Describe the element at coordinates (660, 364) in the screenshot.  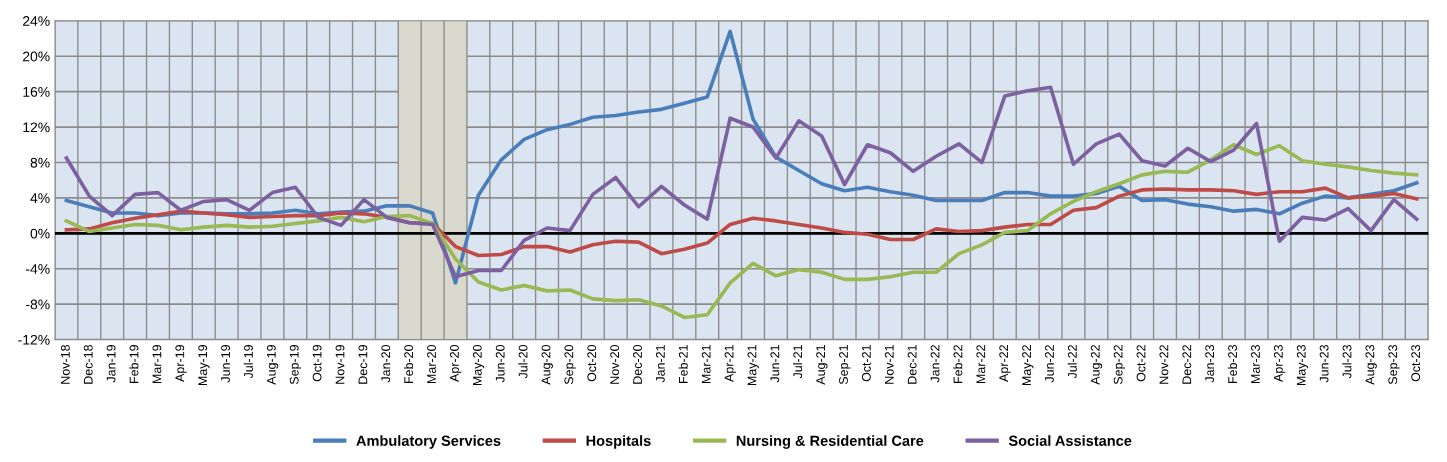
I see `x-tick-label: Jan-21` at that location.